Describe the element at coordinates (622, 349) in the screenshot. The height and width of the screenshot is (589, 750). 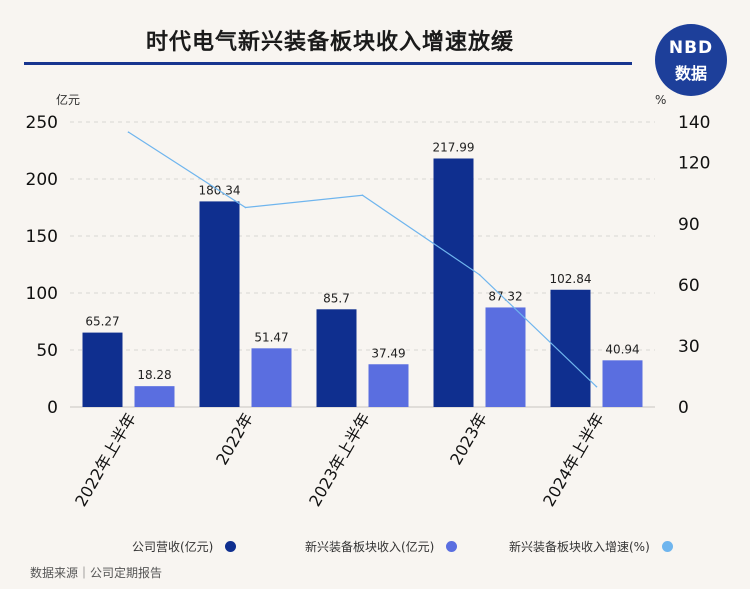
I see `data-label-segment-revenue-4: 40.94` at that location.